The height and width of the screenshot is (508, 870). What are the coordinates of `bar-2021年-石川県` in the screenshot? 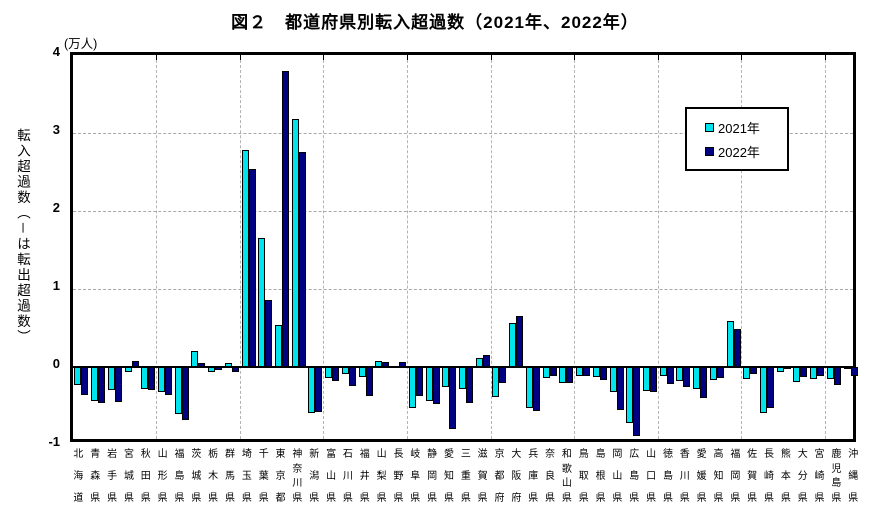 It's located at (345, 371).